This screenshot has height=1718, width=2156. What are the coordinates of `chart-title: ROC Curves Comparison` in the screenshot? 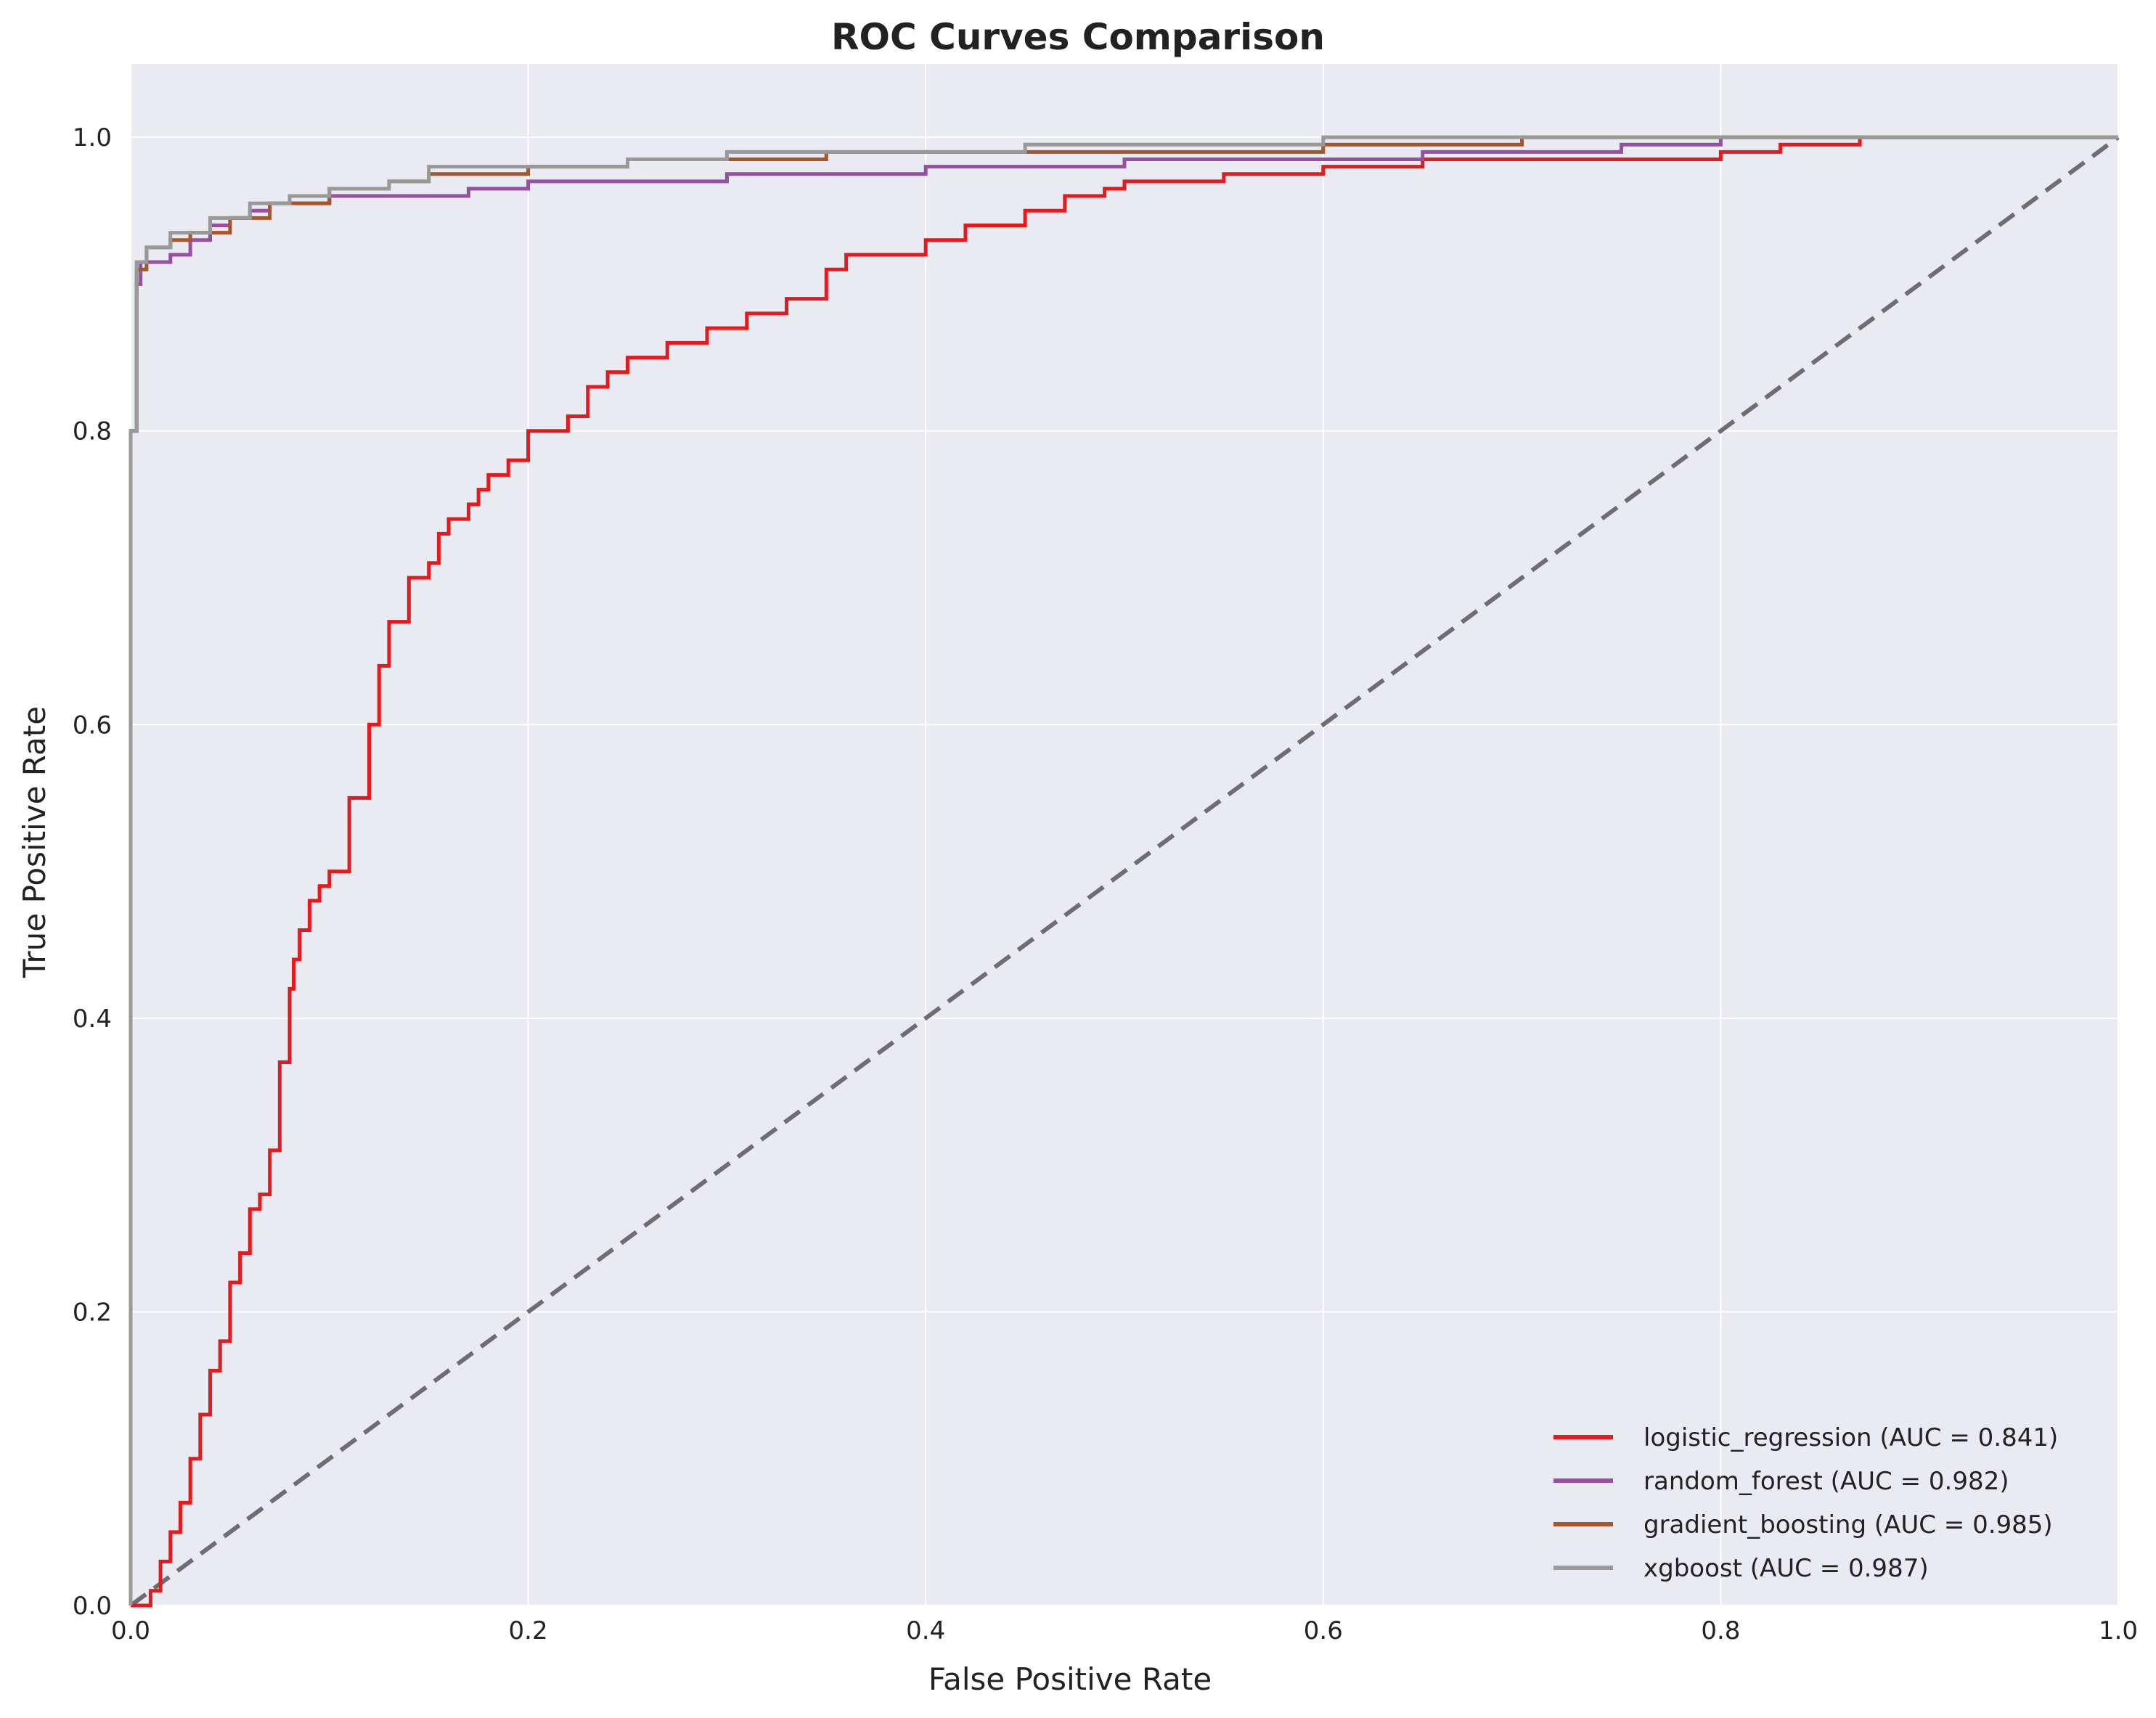 It's located at (1078, 37).